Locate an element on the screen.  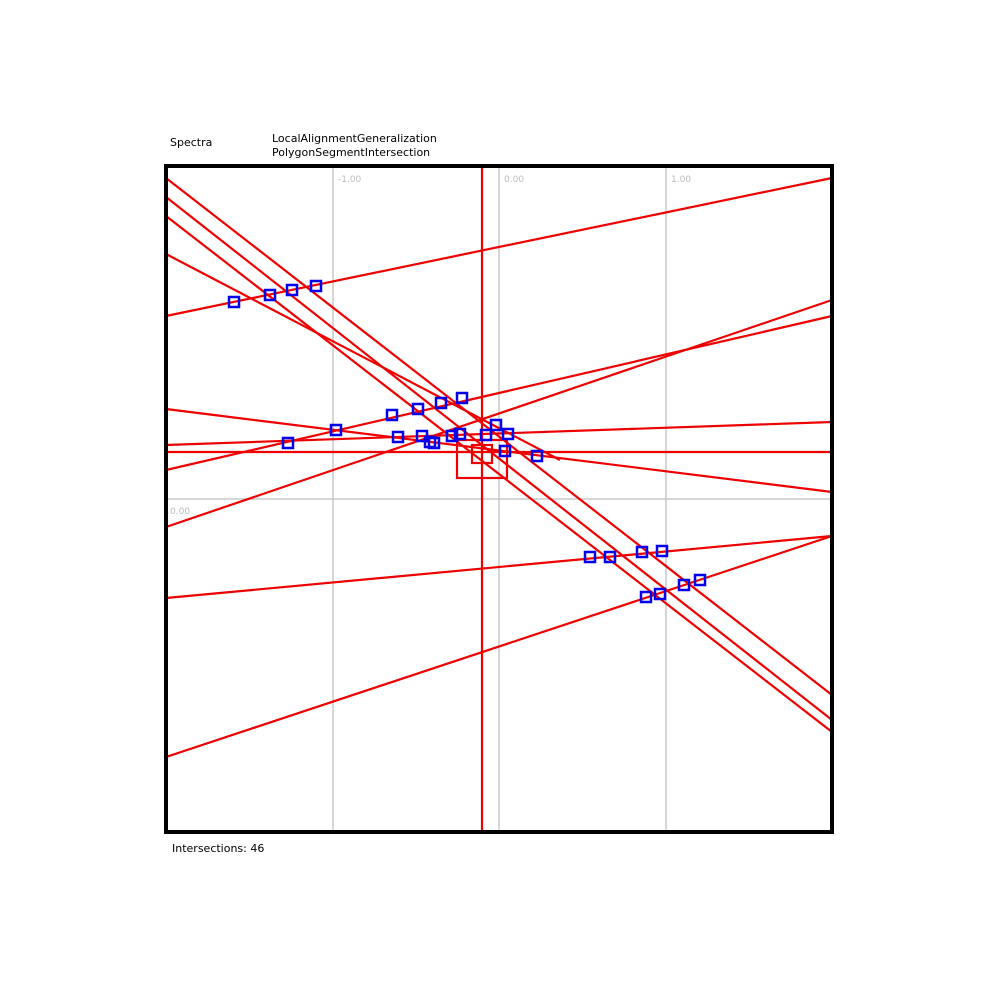
footer: Intersections: 46 is located at coordinates (218, 848).